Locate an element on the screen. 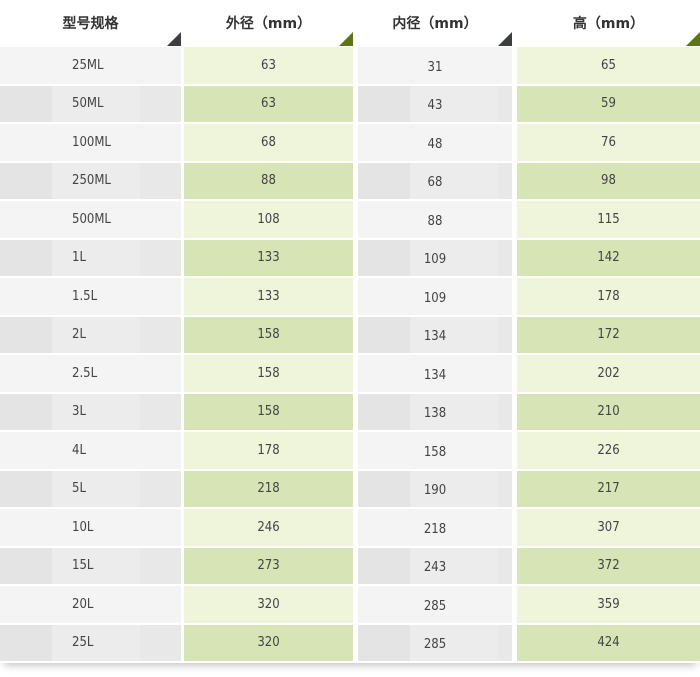 This screenshot has width=700, height=677. cell-text: 2.5L is located at coordinates (85, 373).